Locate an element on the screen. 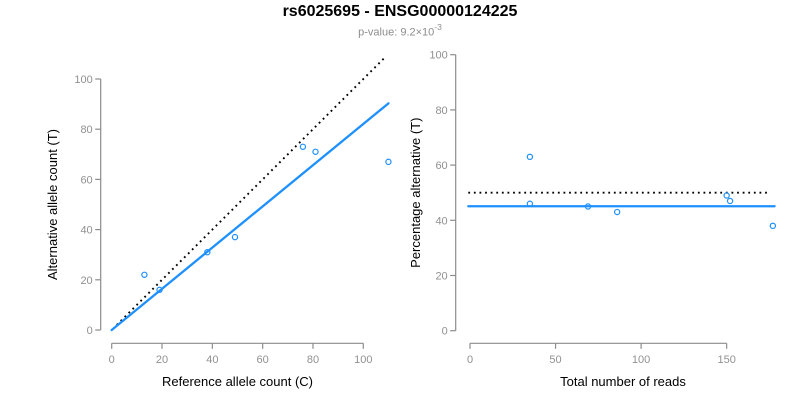 Image resolution: width=800 pixels, height=400 pixels. x-tick-label: 60 is located at coordinates (263, 360).